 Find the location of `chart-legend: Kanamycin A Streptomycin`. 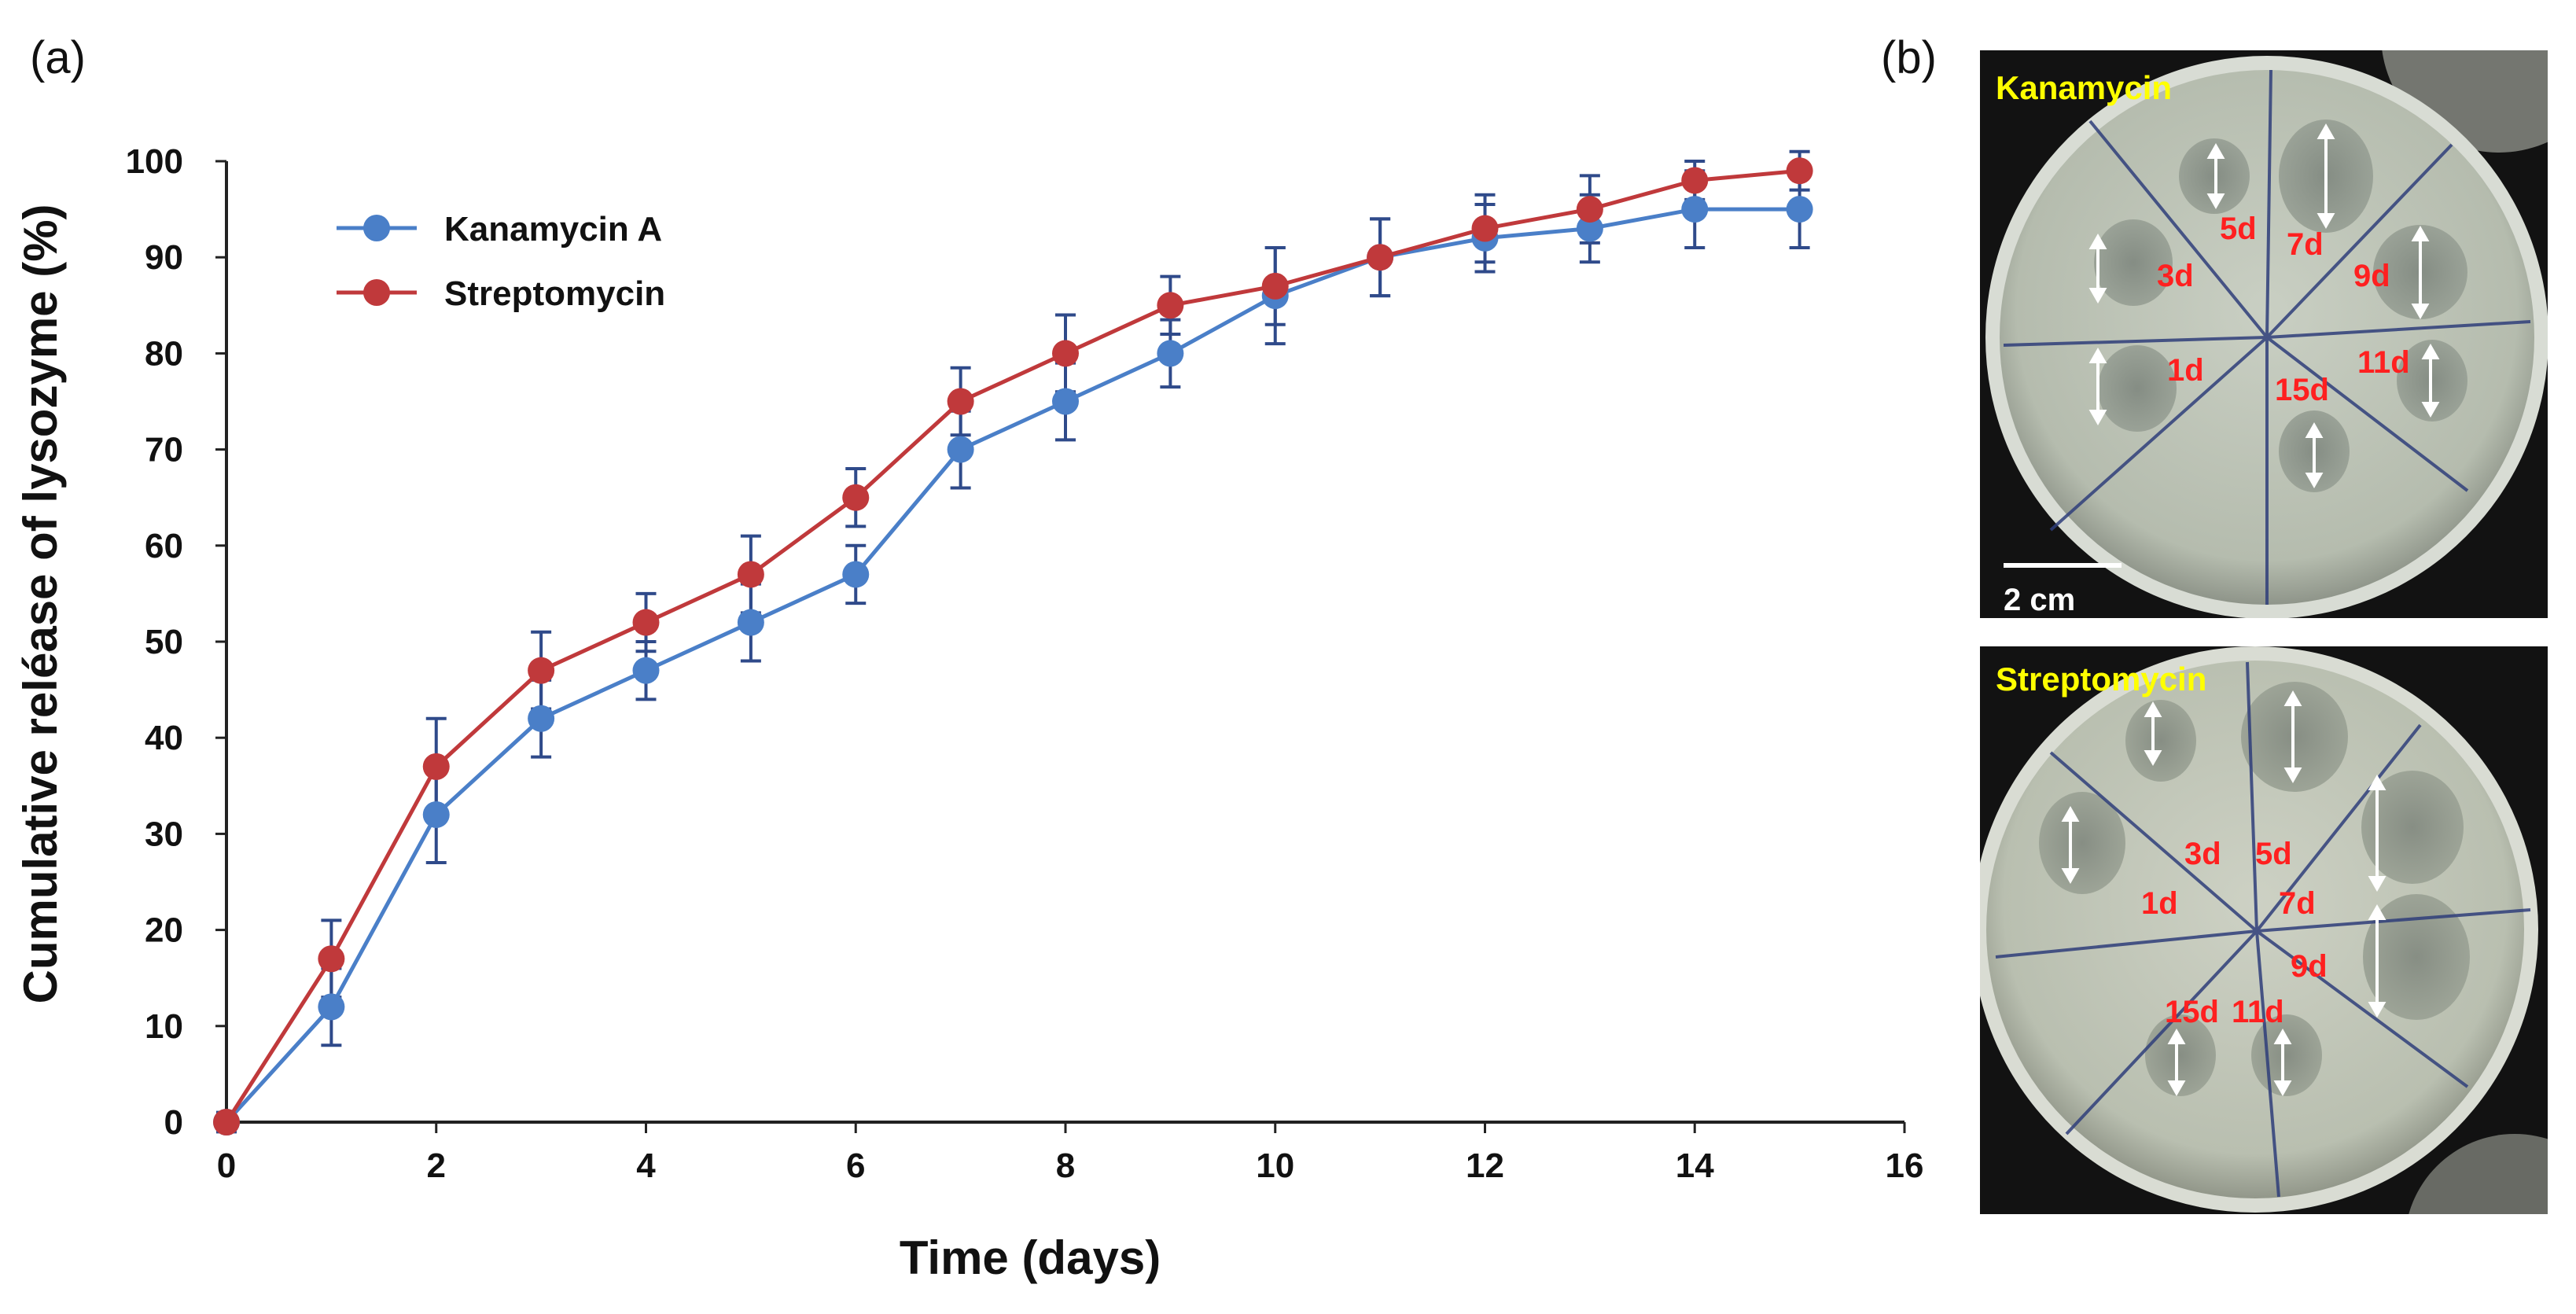

chart-legend: Kanamycin A Streptomycin is located at coordinates (501, 261).